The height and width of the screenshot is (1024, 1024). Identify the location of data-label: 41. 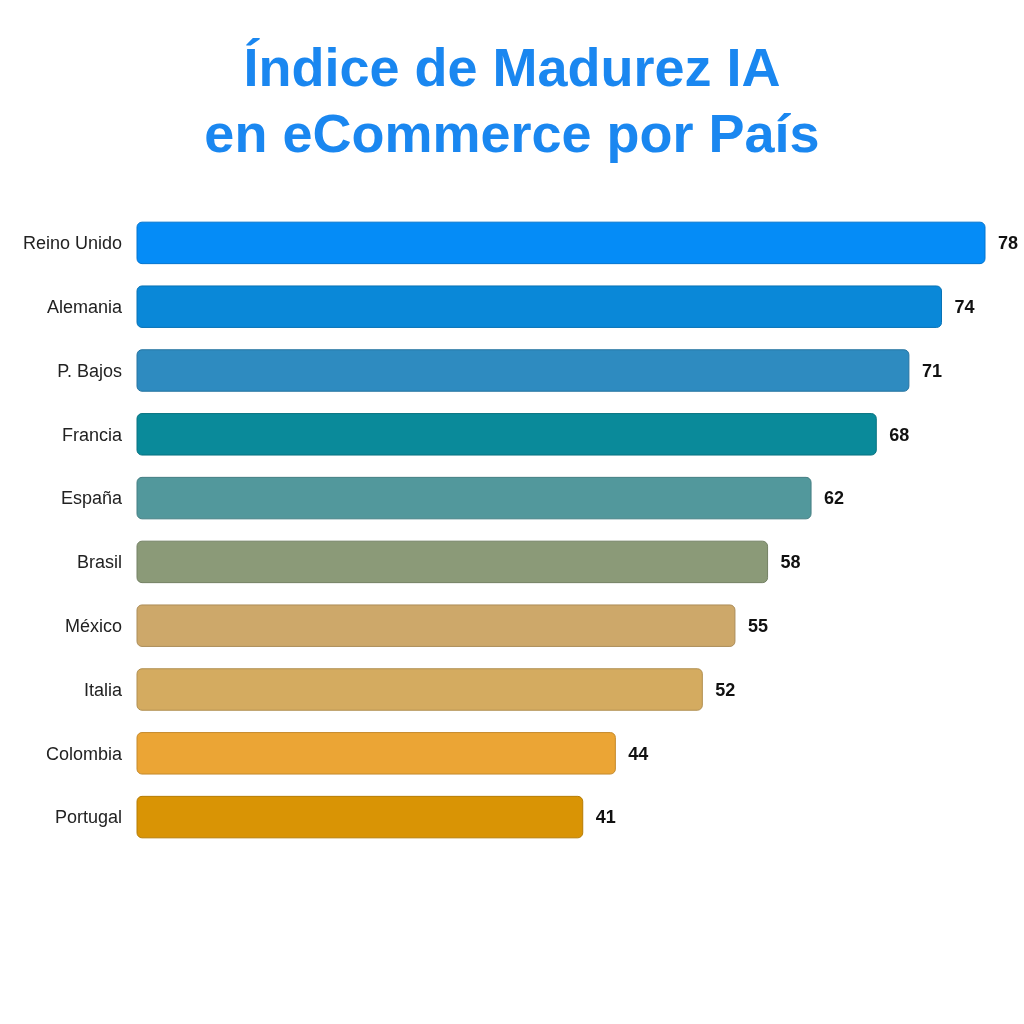
(605, 817).